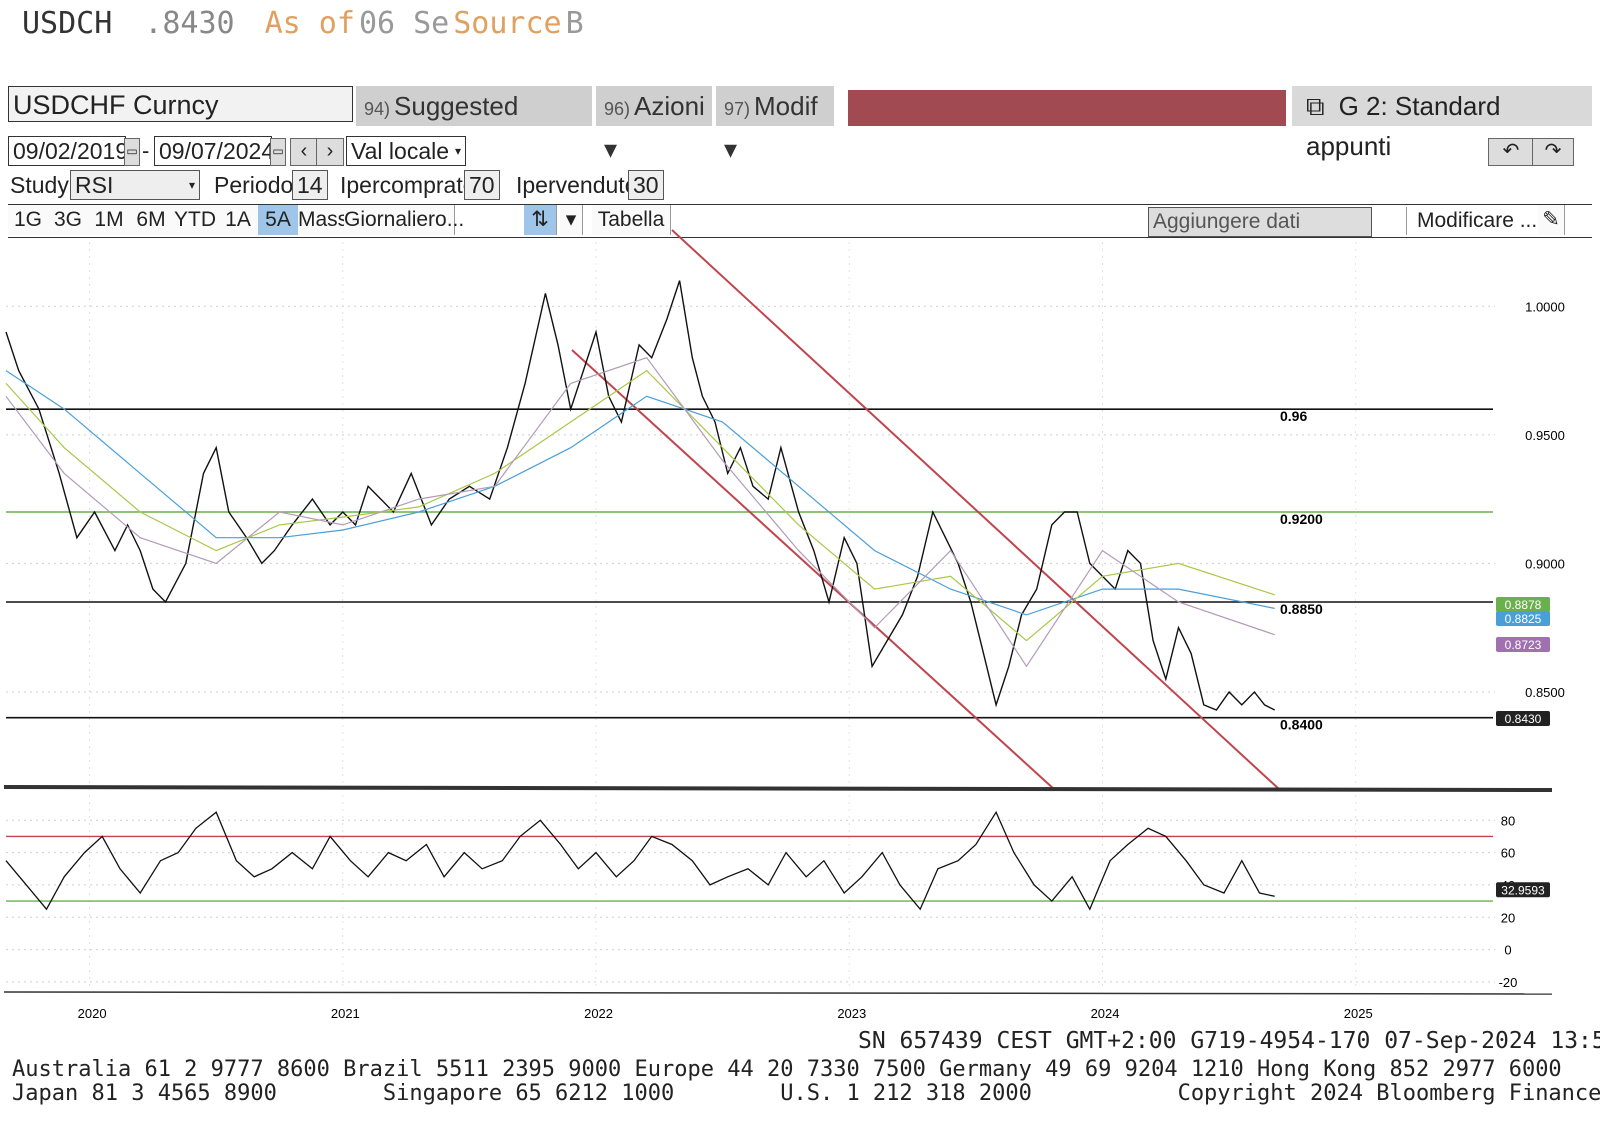  I want to click on price-tag-label: 0.8723, so click(1523, 645).